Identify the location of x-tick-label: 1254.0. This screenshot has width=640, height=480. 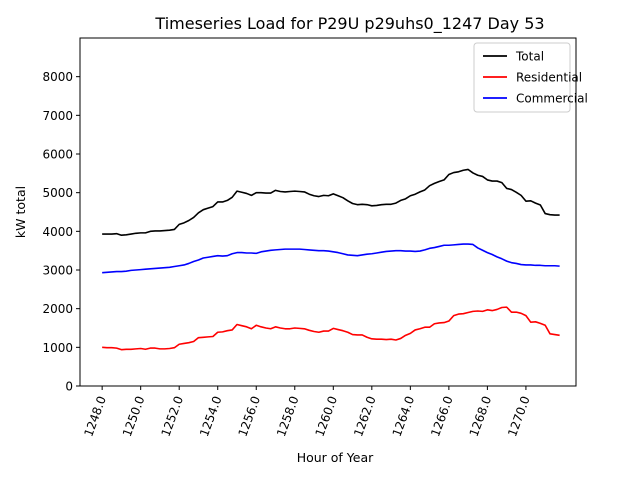
(211, 416).